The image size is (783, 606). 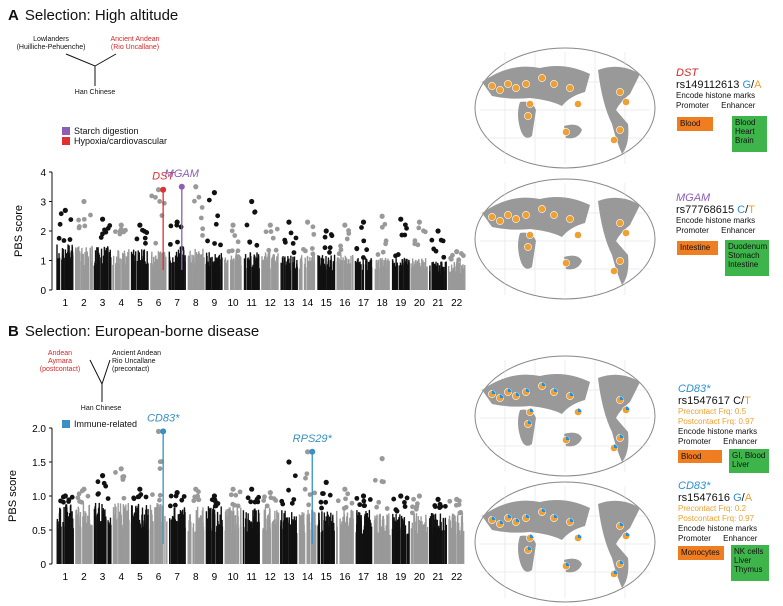 What do you see at coordinates (750, 563) in the screenshot?
I see `enhancer-box: NK cells Liver Thymus` at bounding box center [750, 563].